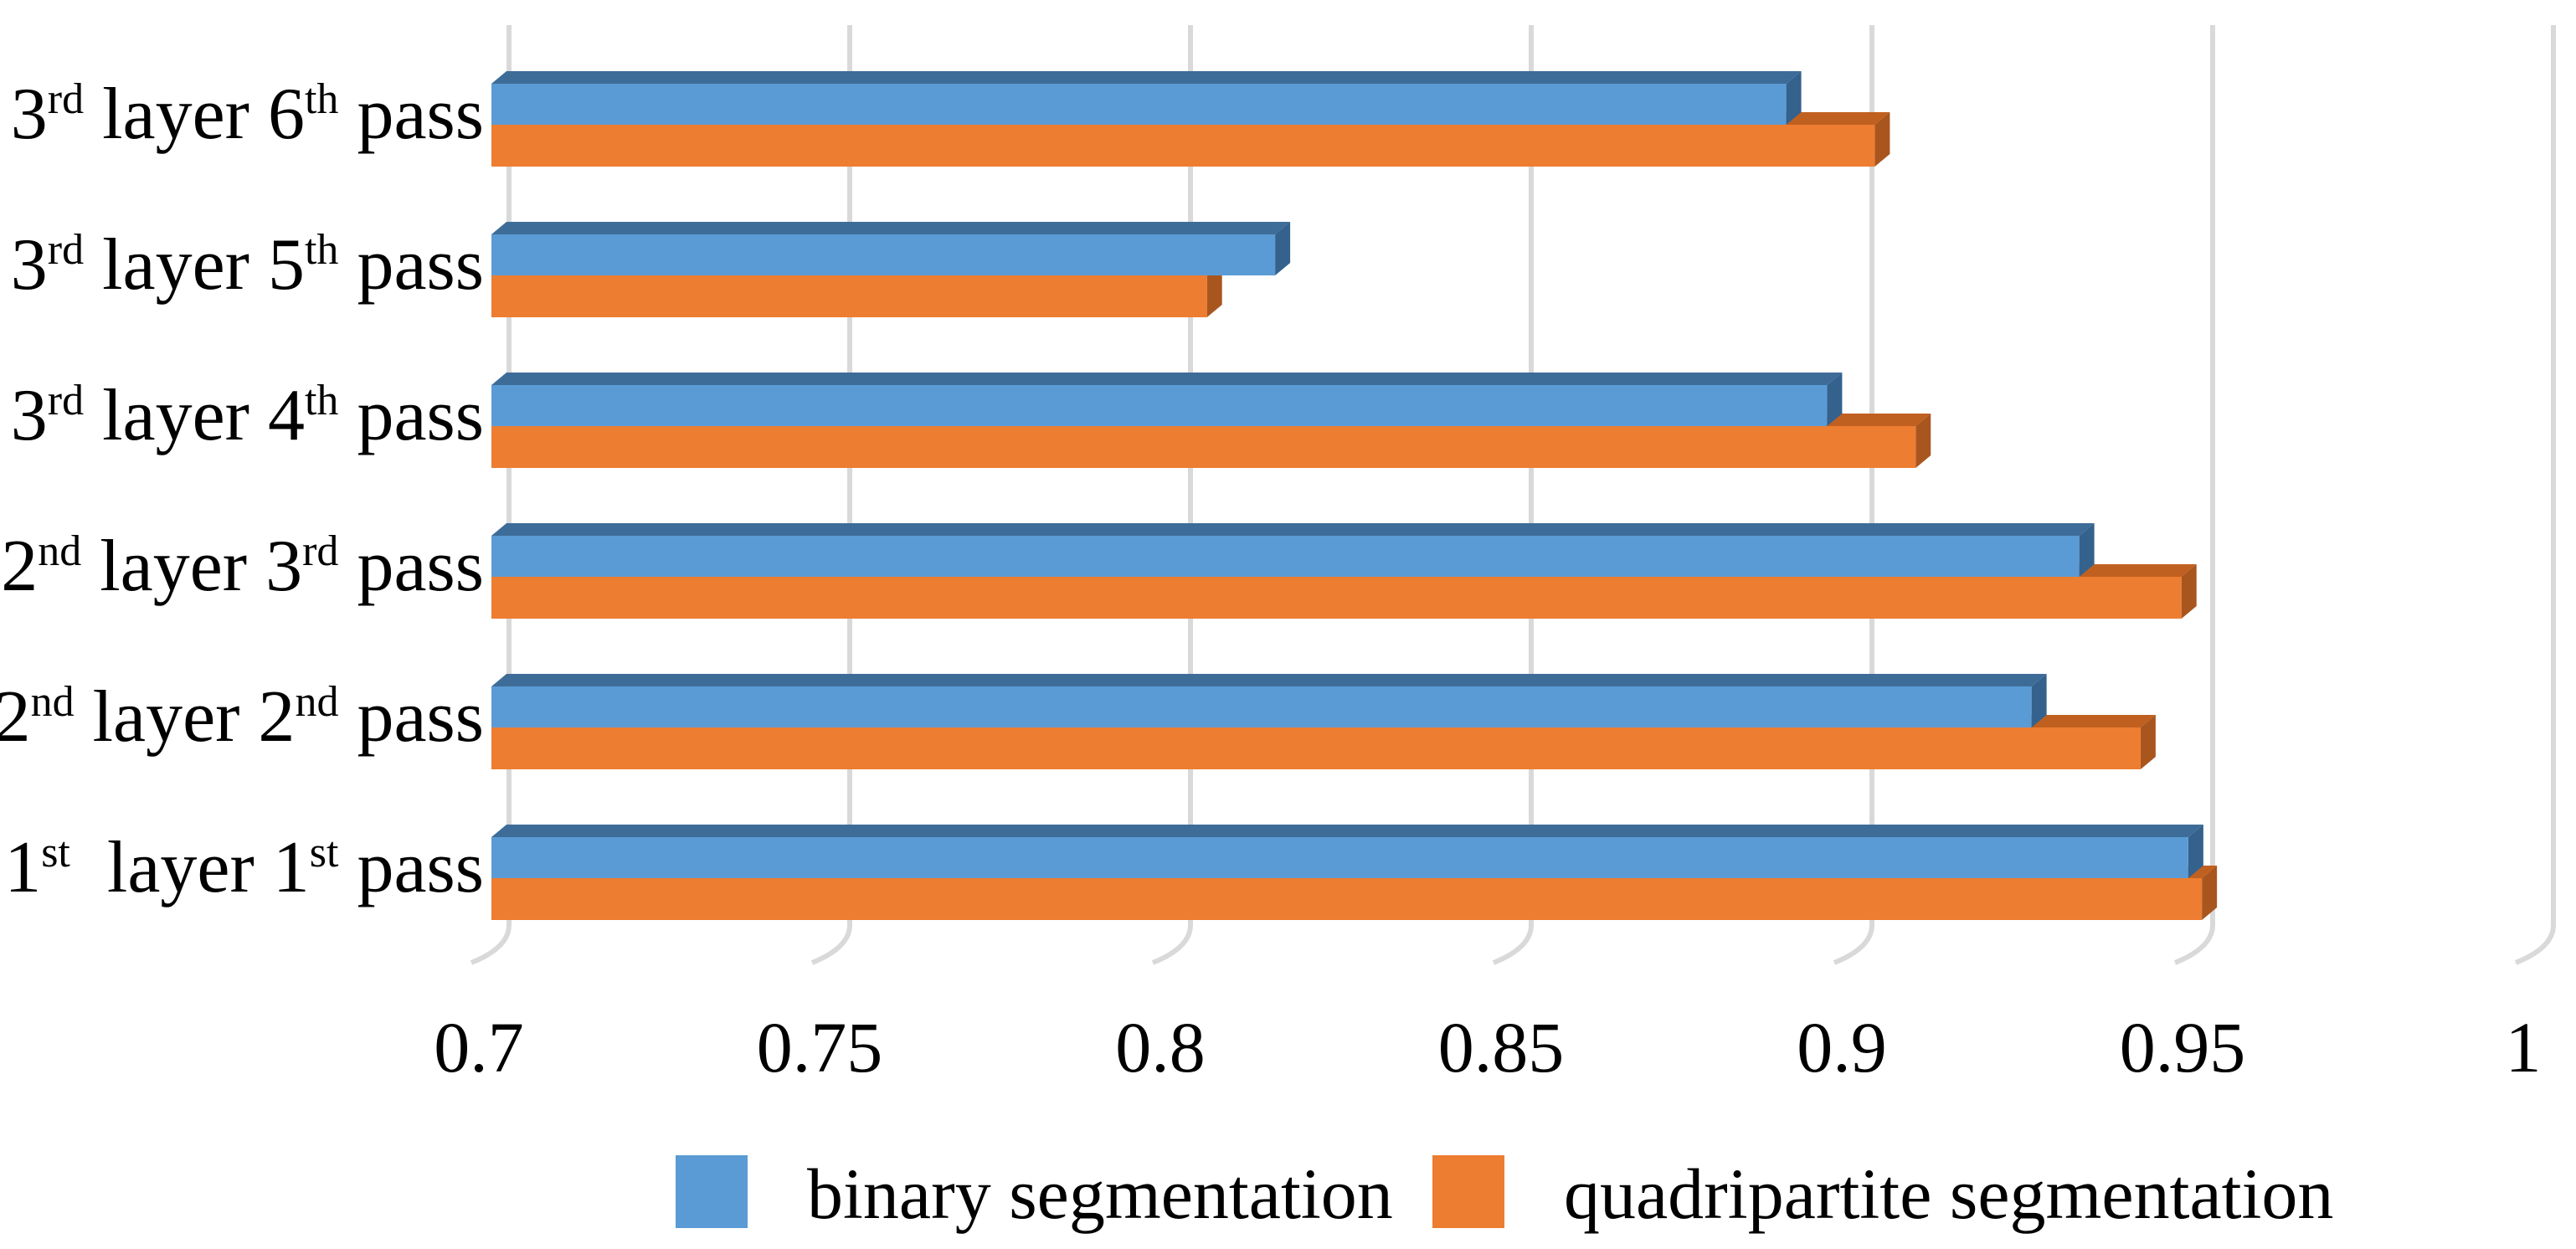 This screenshot has width=2576, height=1249. Describe the element at coordinates (2189, 591) in the screenshot. I see `bar-quadripartite-row3-cap` at that location.